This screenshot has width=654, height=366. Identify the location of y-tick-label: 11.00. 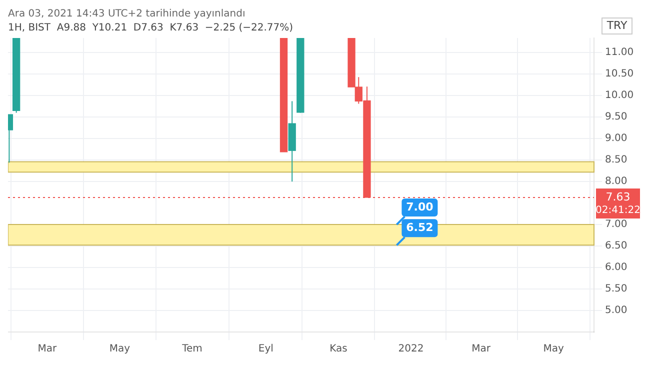
(619, 52).